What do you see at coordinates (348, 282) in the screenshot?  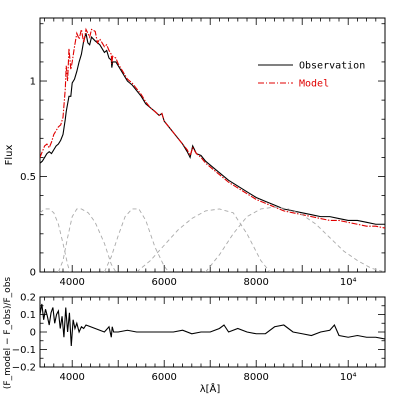 I see `top-x-tick-label: 10⁴` at bounding box center [348, 282].